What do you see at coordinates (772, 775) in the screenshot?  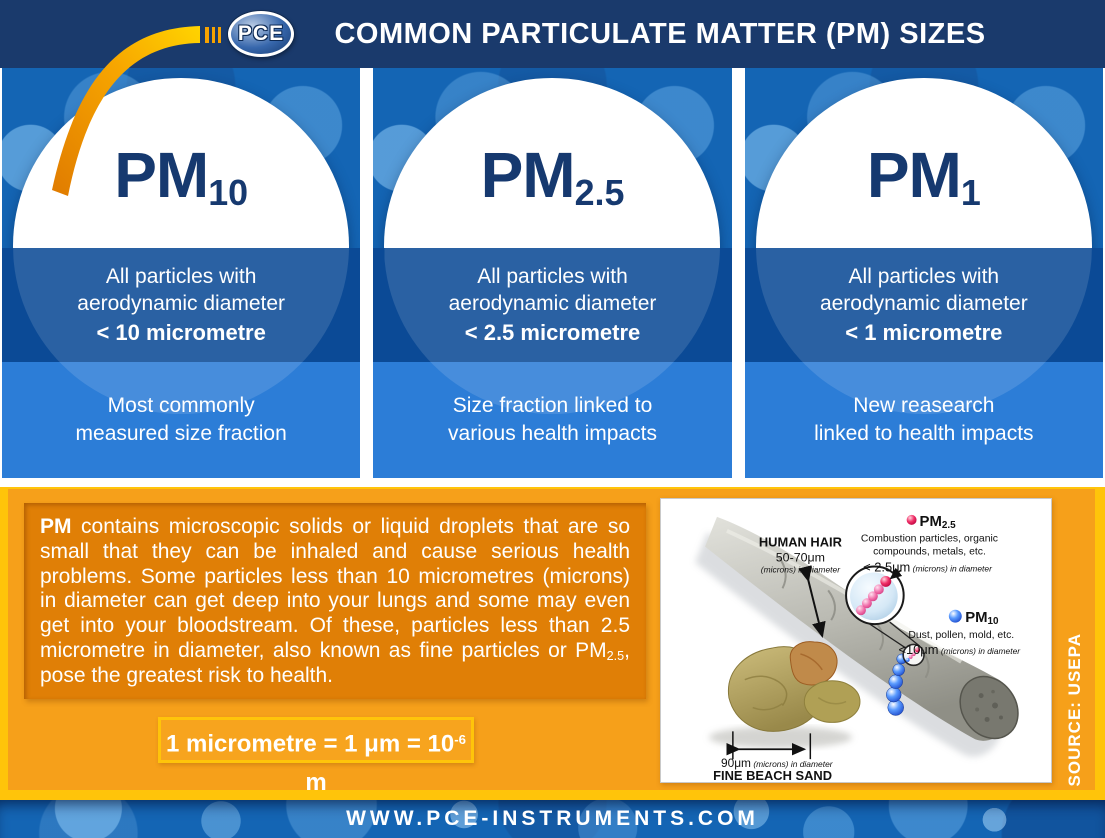 I see `sand-name-text: FINE BEACH SAND` at bounding box center [772, 775].